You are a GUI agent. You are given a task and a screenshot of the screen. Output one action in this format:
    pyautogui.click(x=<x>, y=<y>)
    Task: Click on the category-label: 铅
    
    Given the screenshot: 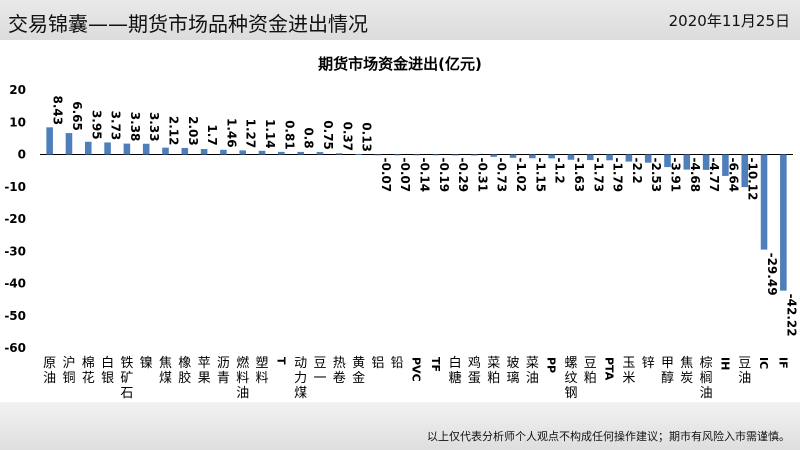 What is the action you would take?
    pyautogui.click(x=397, y=363)
    